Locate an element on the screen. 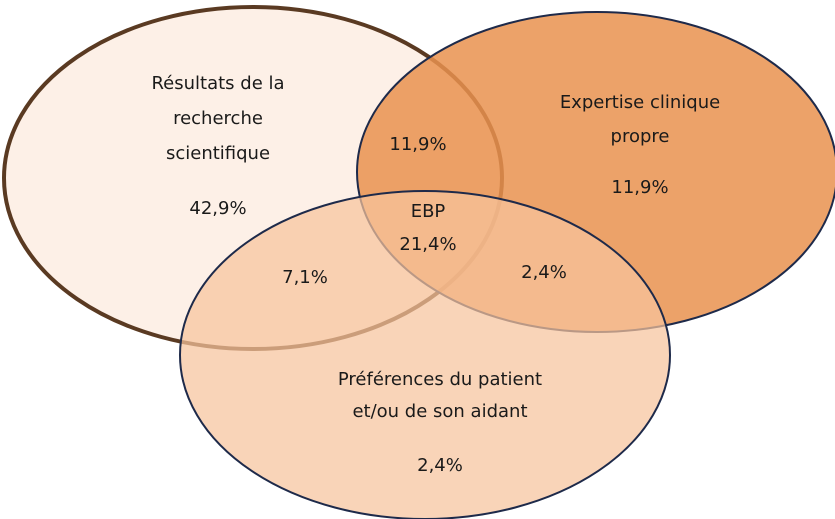 The width and height of the screenshot is (835, 519). center-value: 21,4% is located at coordinates (427, 244).